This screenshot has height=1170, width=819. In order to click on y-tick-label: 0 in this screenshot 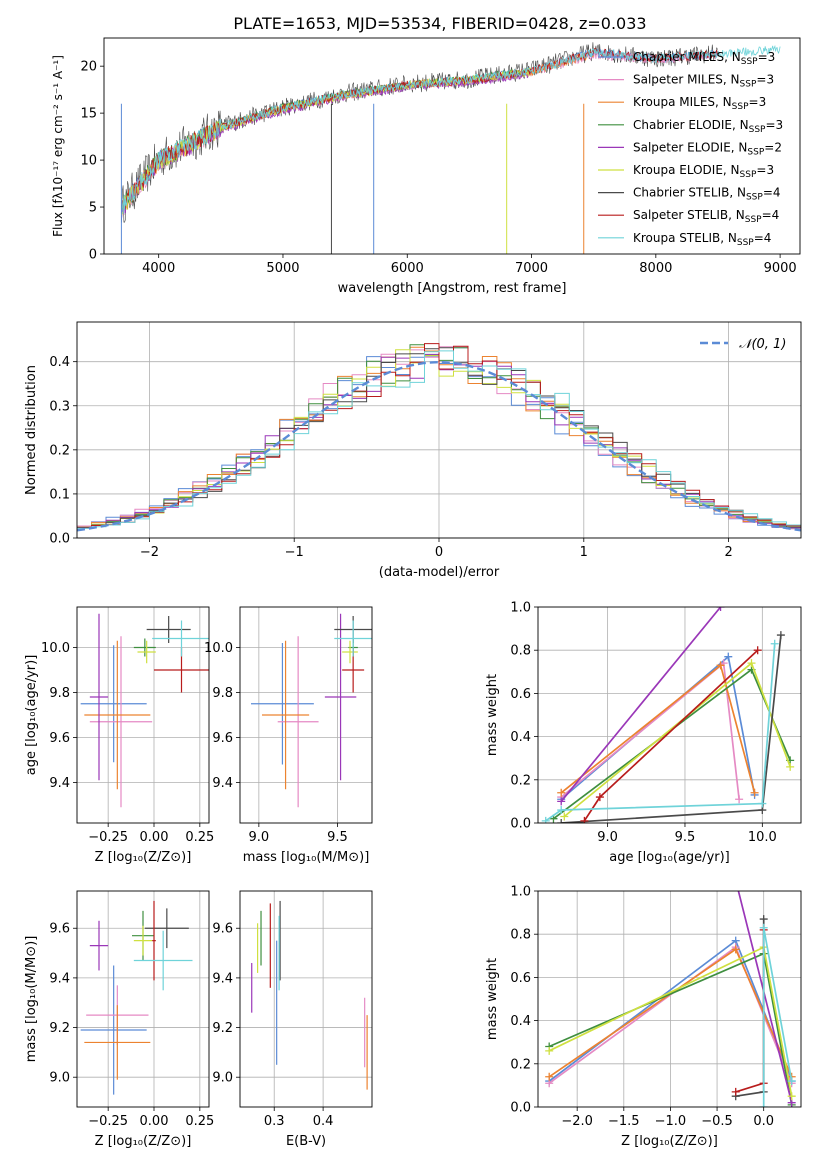, I will do `click(93, 255)`.